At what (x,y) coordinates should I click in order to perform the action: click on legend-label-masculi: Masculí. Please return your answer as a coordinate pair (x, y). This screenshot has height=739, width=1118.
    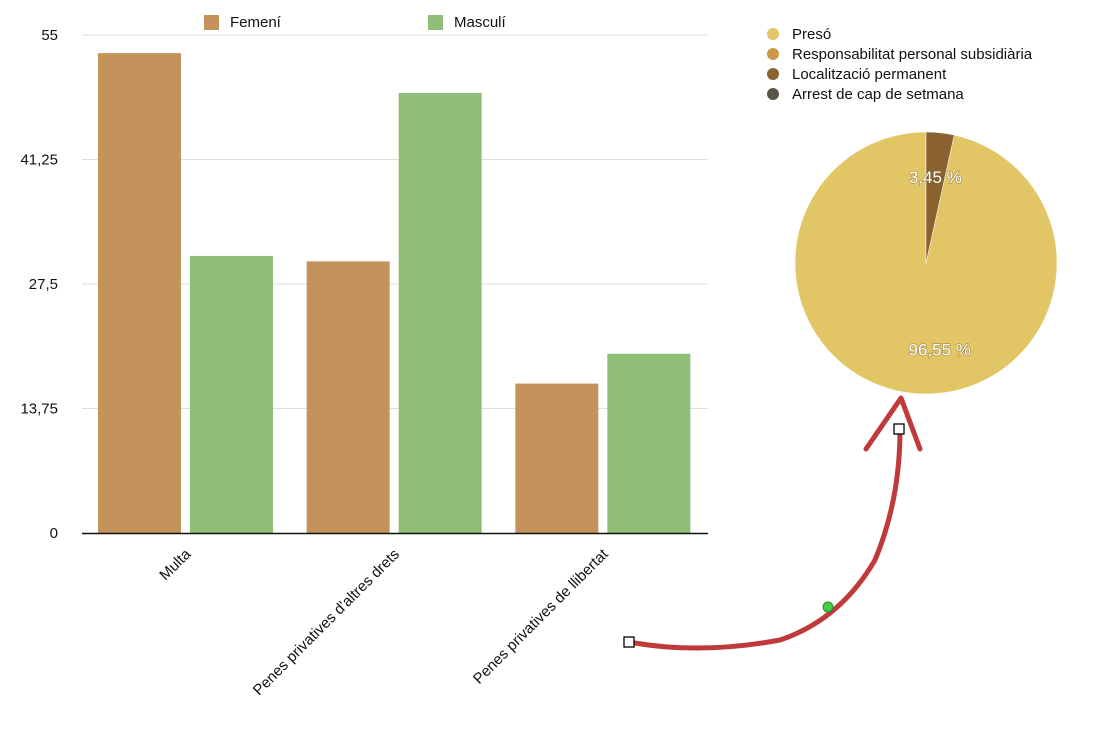
    Looking at the image, I should click on (480, 22).